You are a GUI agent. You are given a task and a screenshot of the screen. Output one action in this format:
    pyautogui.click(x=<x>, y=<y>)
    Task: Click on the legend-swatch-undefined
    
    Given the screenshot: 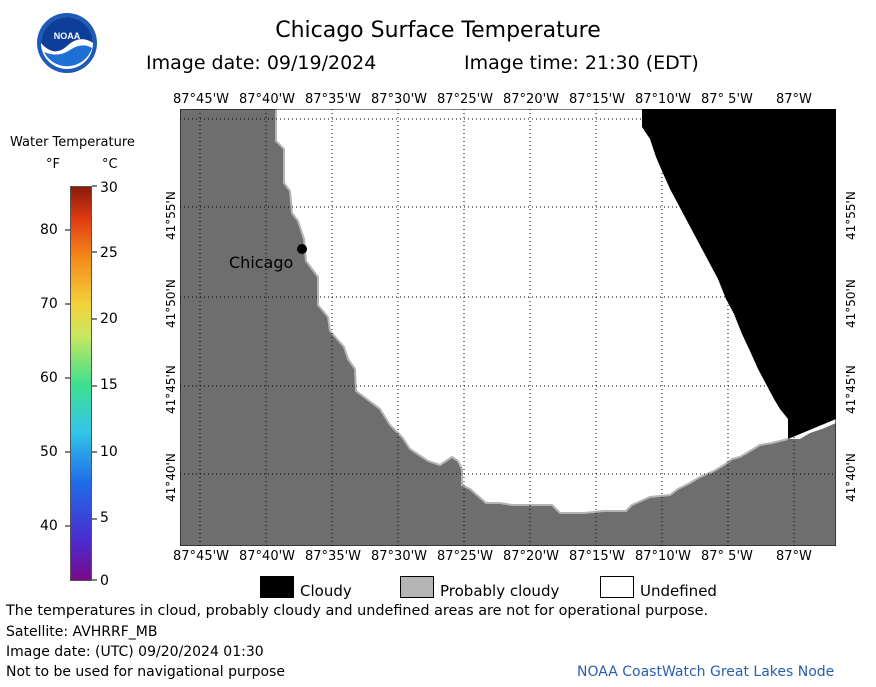 What is the action you would take?
    pyautogui.click(x=617, y=587)
    